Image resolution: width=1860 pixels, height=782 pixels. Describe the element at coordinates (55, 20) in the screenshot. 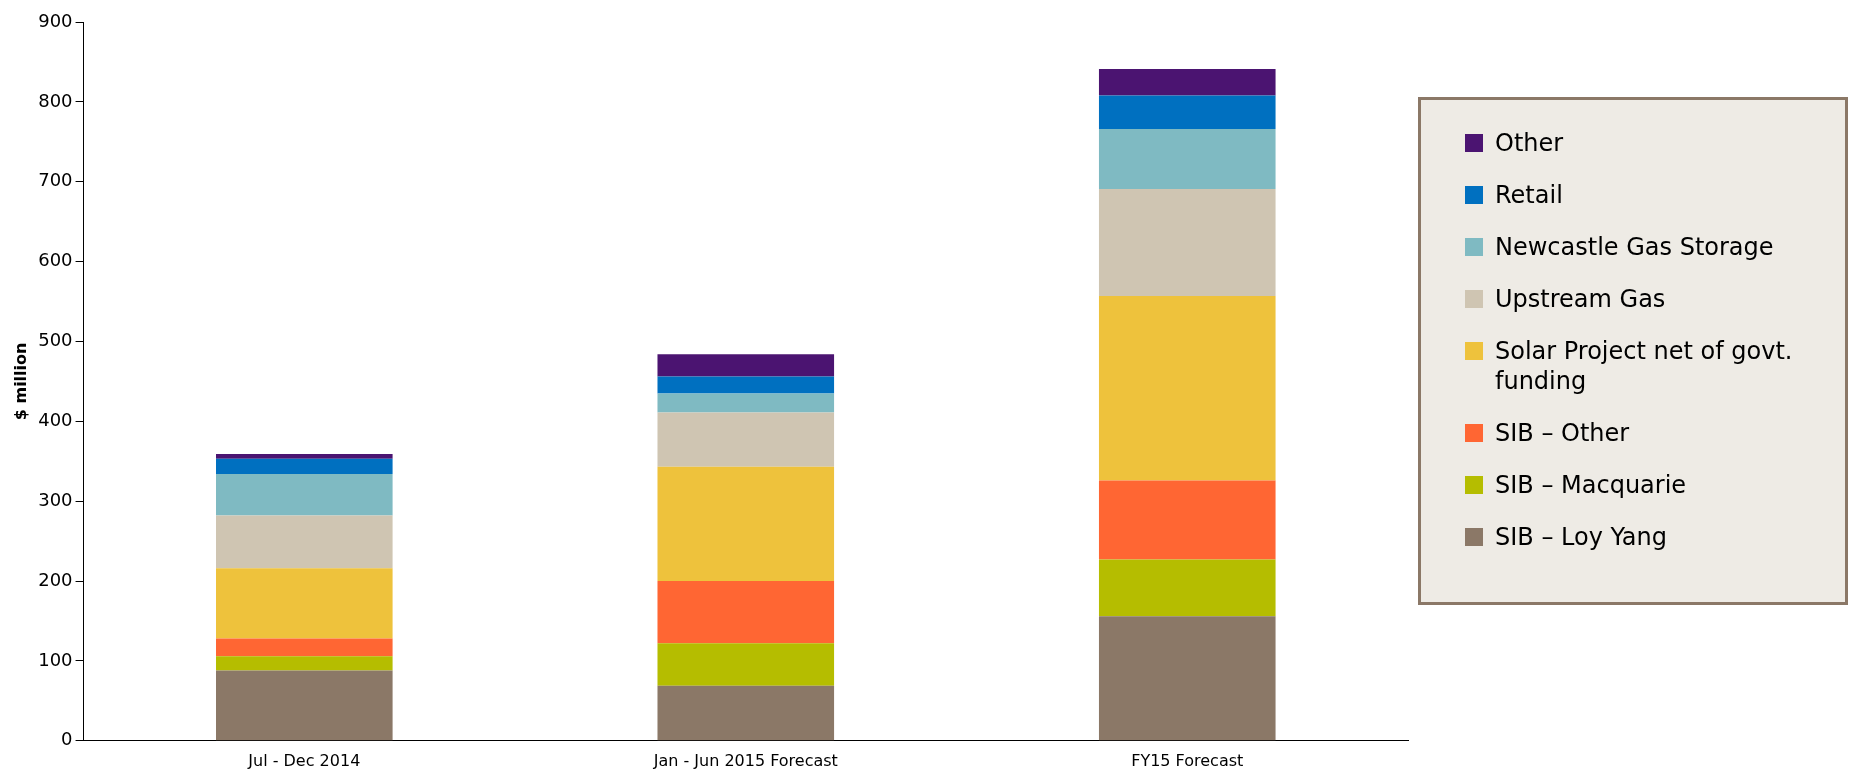

I see `y-tick-label: 900` at that location.